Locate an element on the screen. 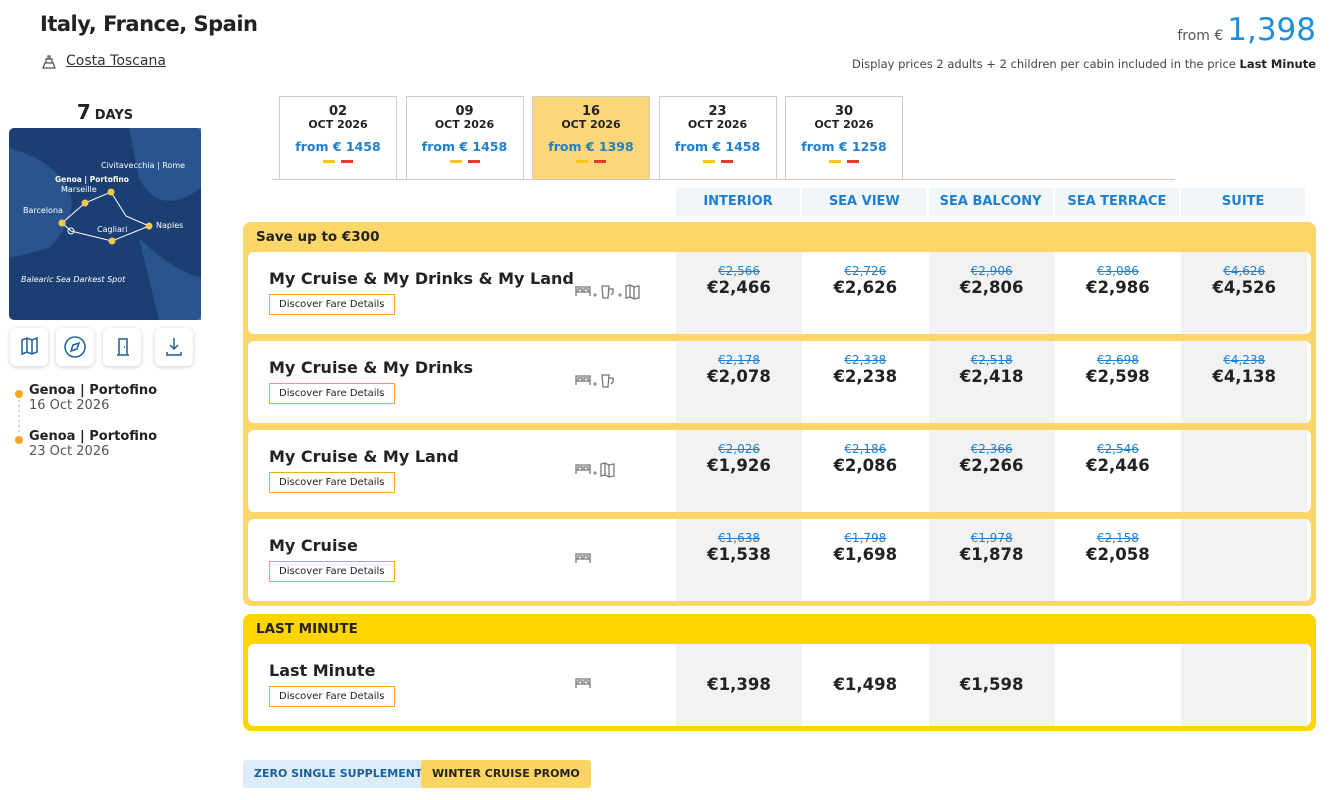 The width and height of the screenshot is (1331, 800). price-cell: €2,178 €2,078 is located at coordinates (739, 382).